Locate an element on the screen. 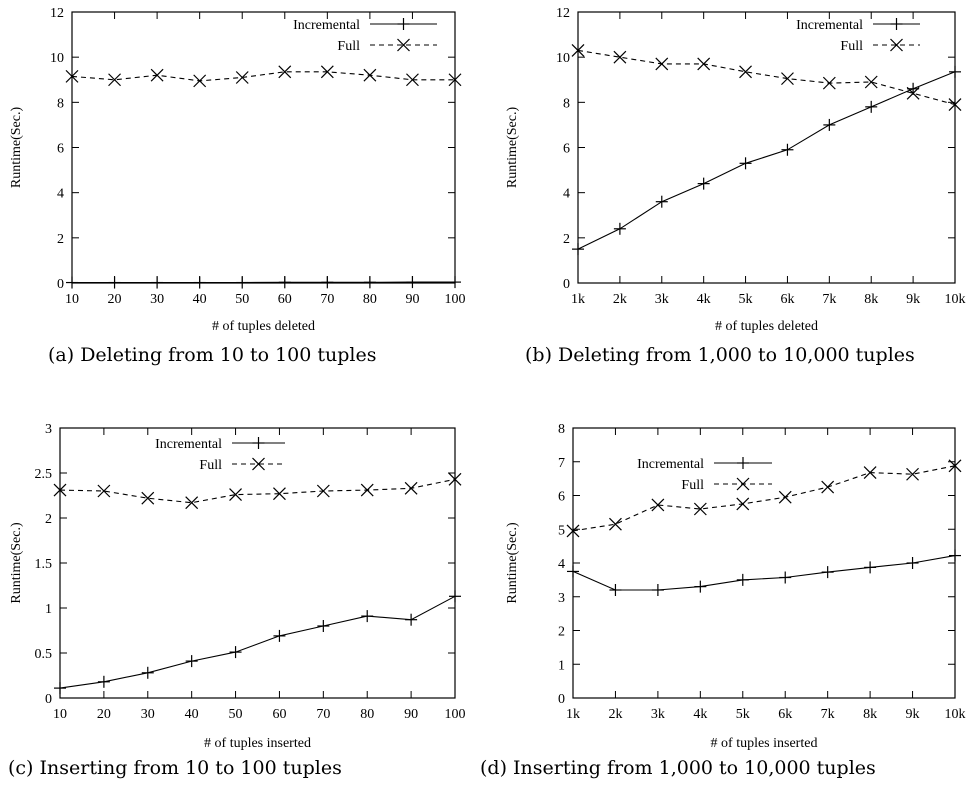 The width and height of the screenshot is (967, 787). x-axis-title: # of tuples inserted is located at coordinates (257, 743).